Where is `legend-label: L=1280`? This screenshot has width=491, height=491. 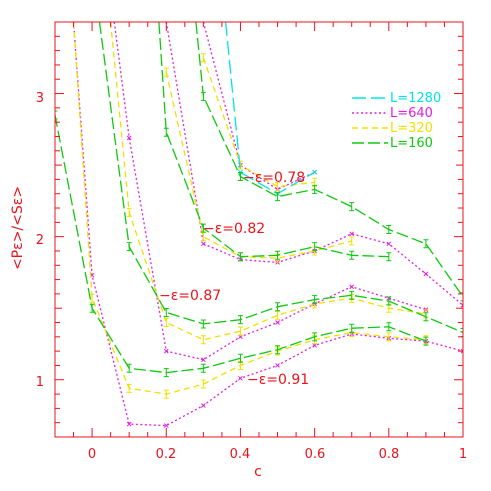
legend-label: L=1280 is located at coordinates (415, 98).